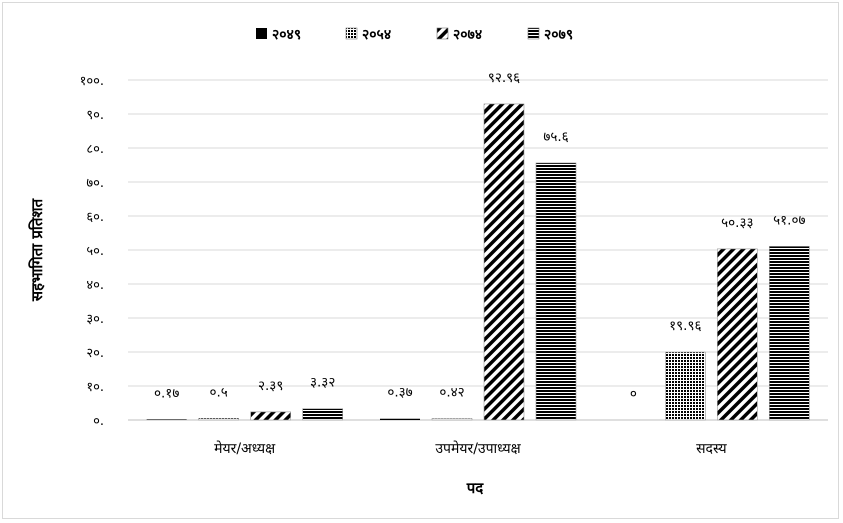 Image resolution: width=843 pixels, height=523 pixels. What do you see at coordinates (478, 448) in the screenshot?
I see `x-category-label: उपमेयर/उपाध्यक्ष` at bounding box center [478, 448].